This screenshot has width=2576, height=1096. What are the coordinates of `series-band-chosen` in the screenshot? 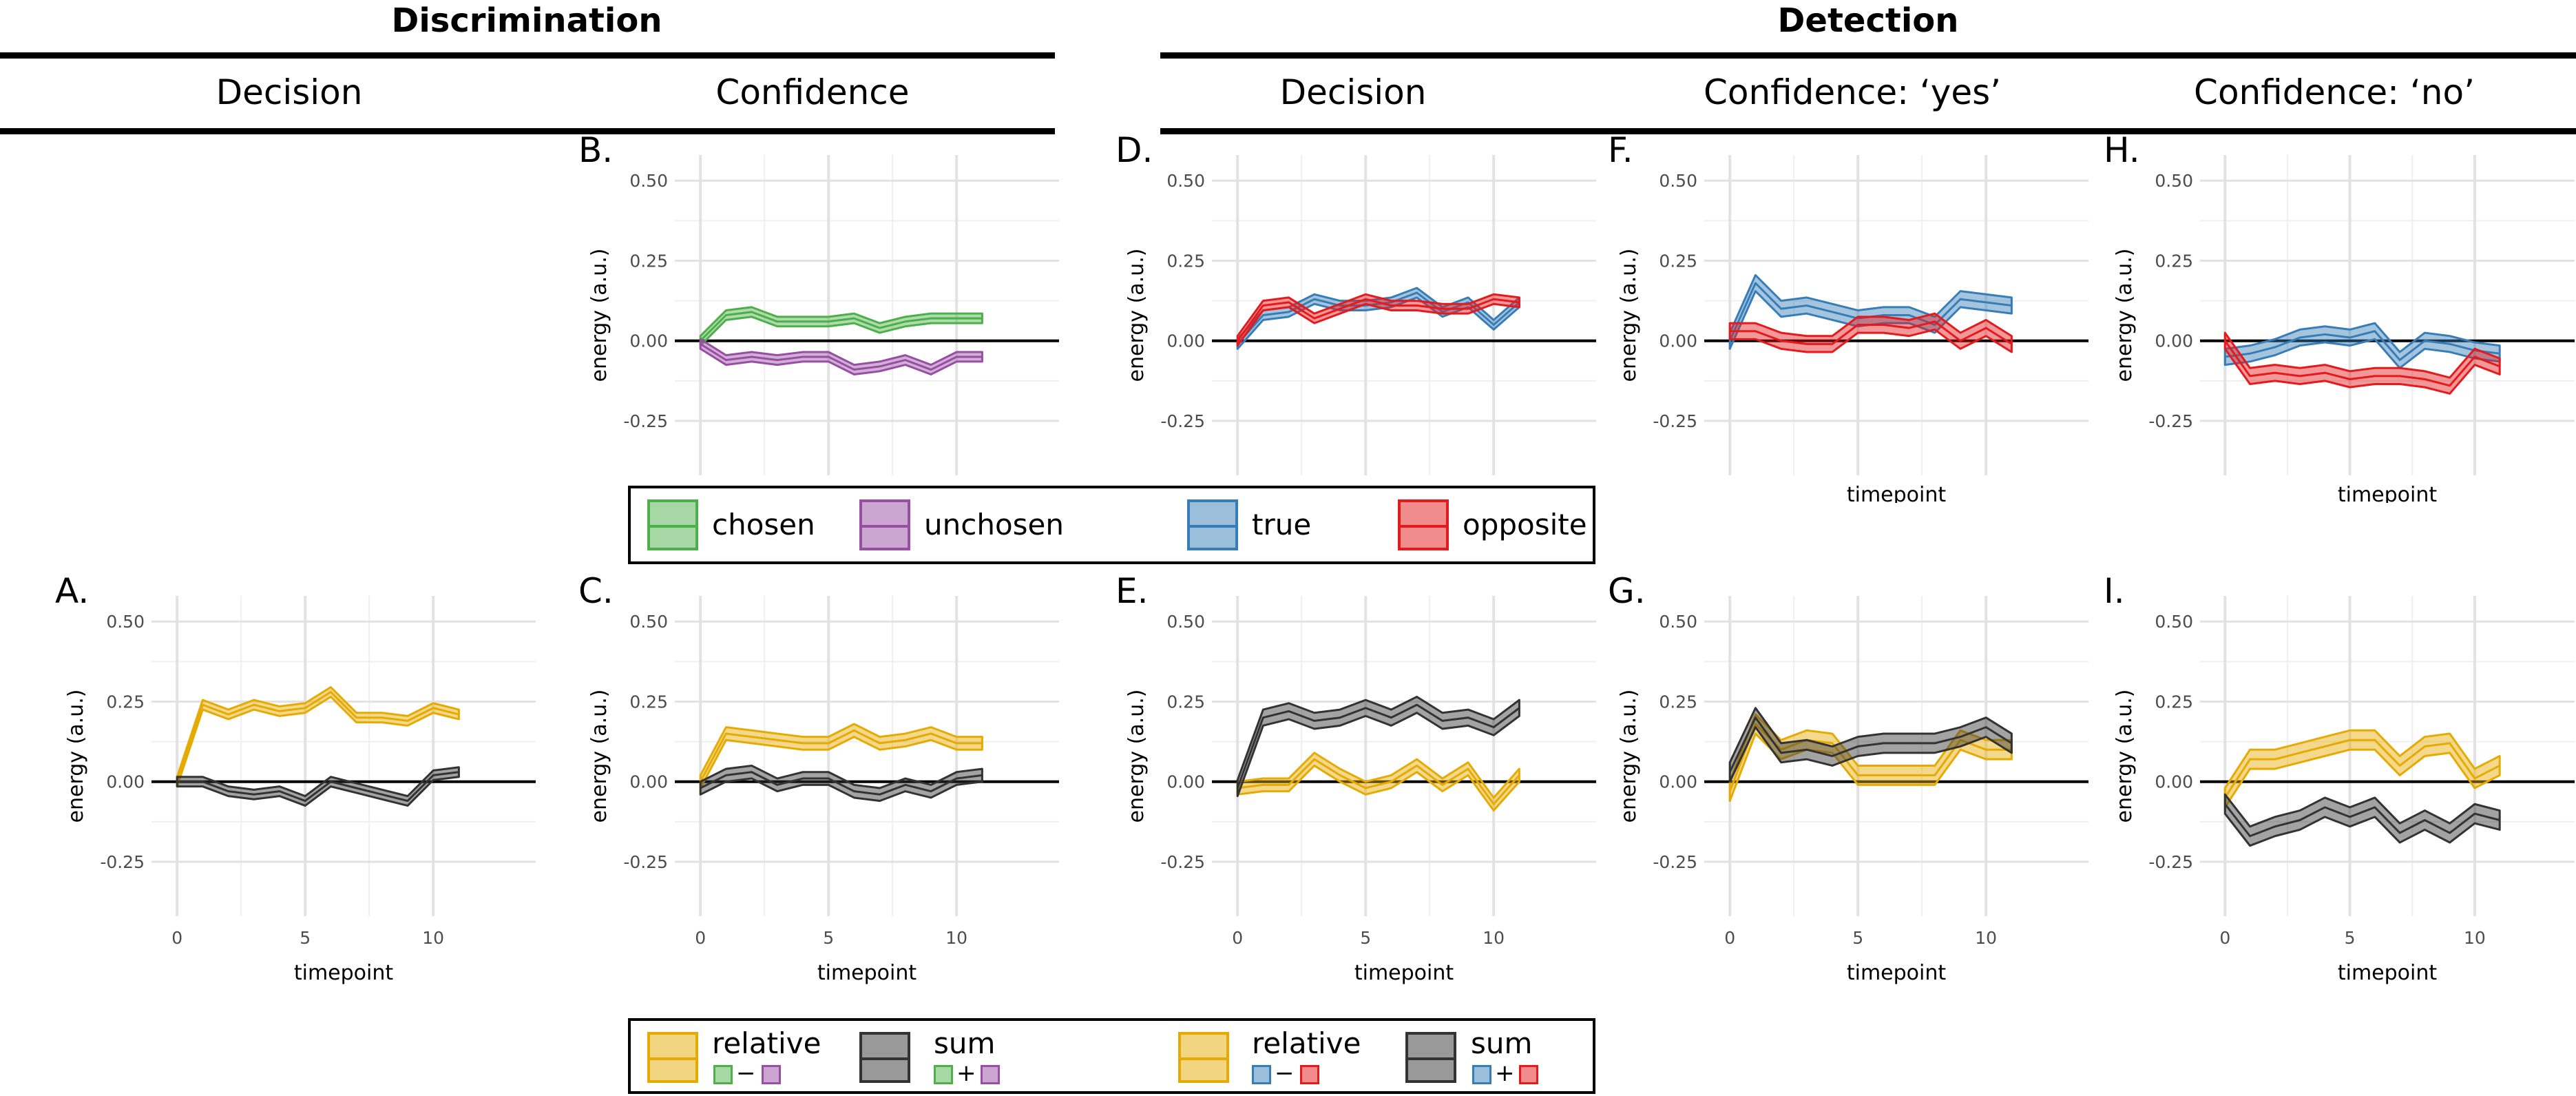 It's located at (841, 326).